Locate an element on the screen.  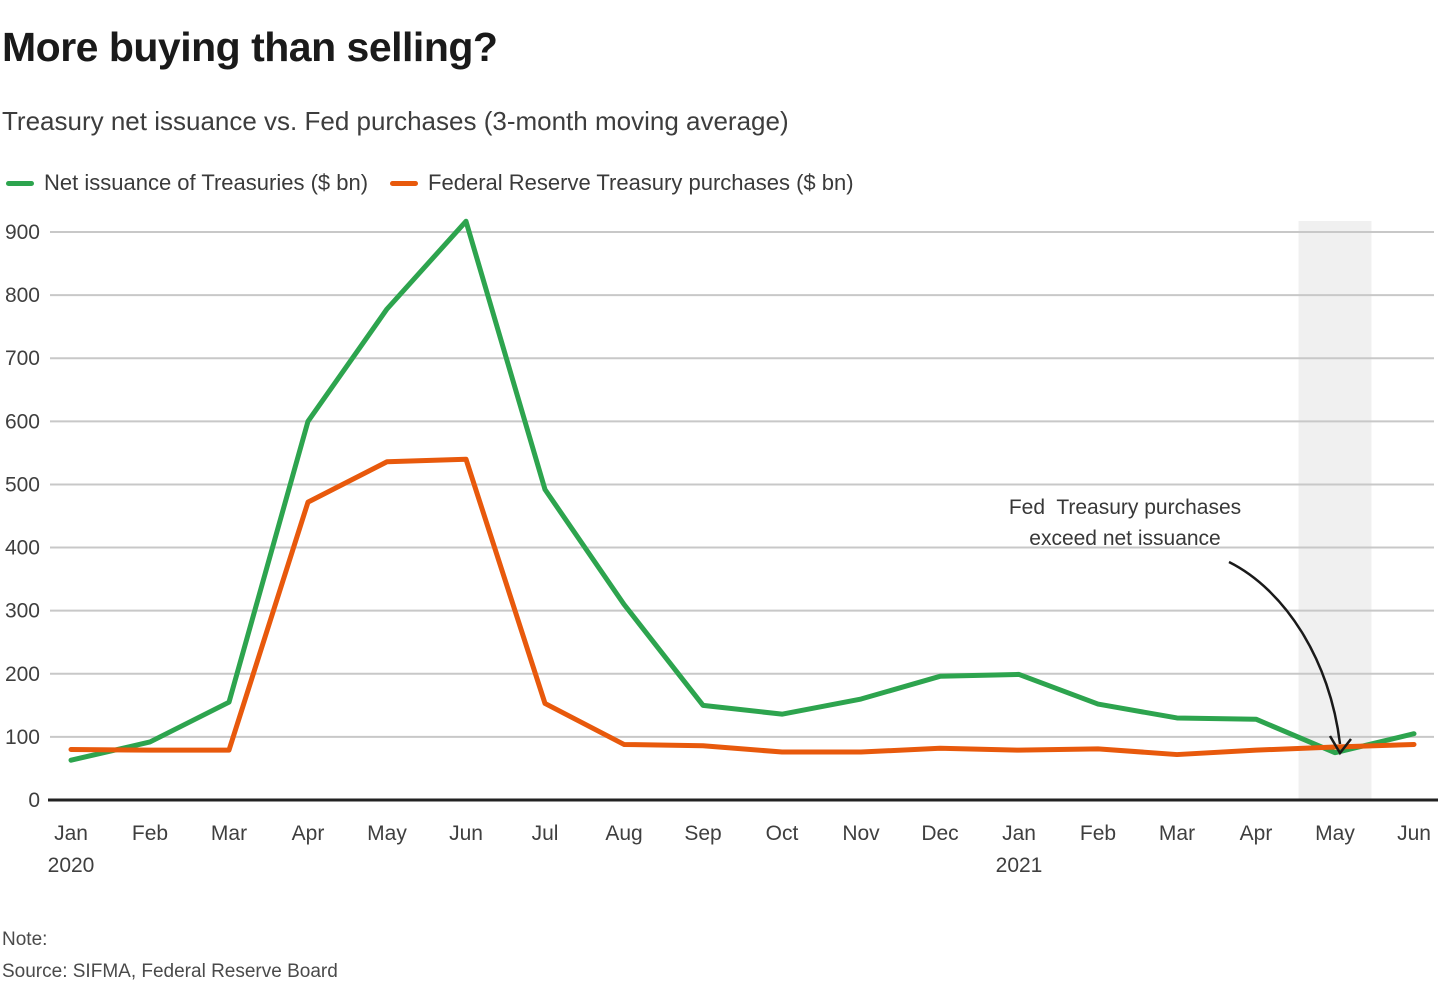
x-tick-label: Jul is located at coordinates (545, 833).